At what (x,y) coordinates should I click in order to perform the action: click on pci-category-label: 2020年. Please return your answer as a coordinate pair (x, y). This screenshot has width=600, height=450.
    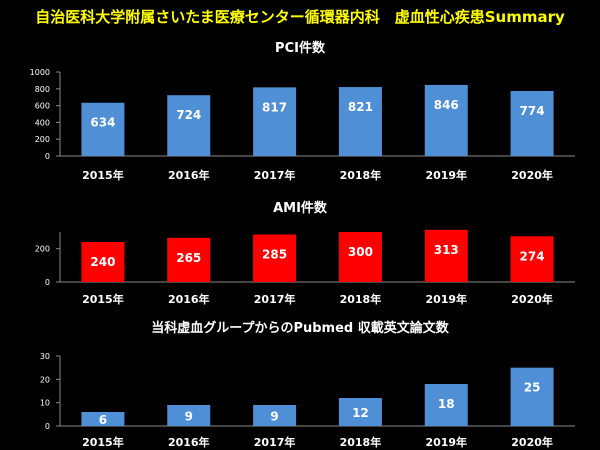
    Looking at the image, I should click on (532, 175).